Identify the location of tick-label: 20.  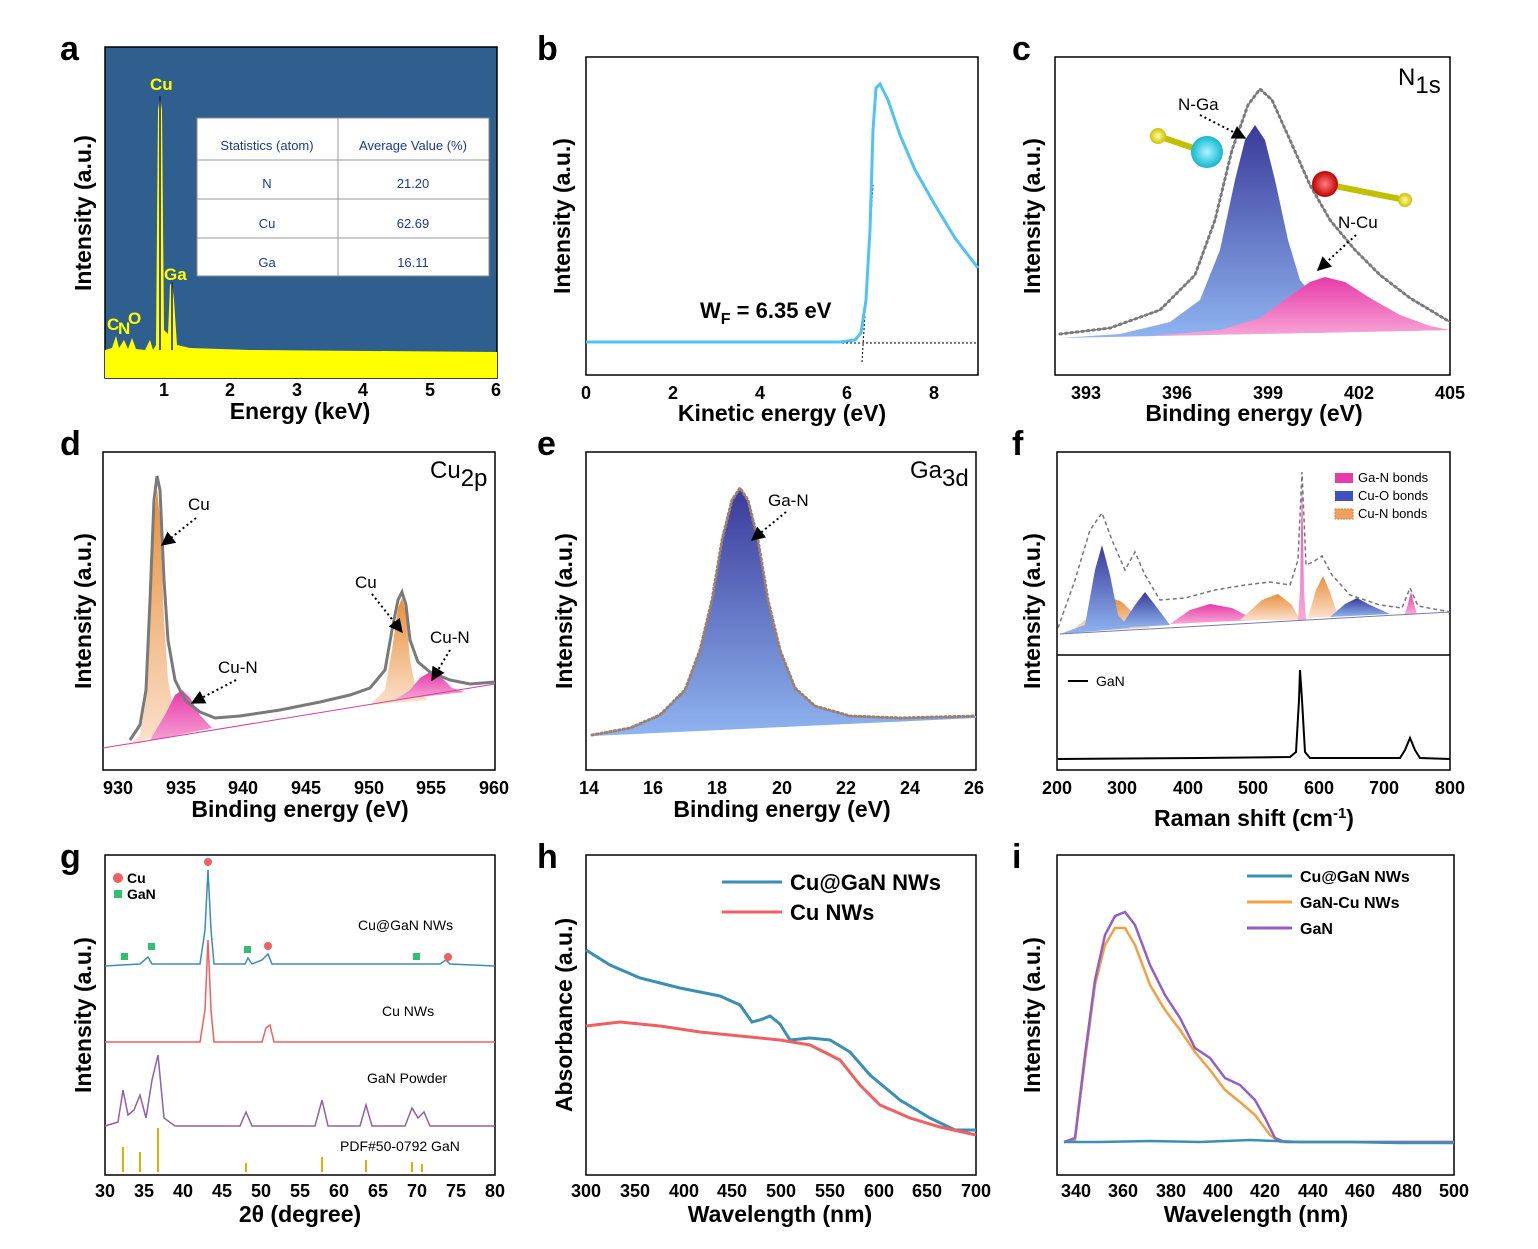
(782, 788).